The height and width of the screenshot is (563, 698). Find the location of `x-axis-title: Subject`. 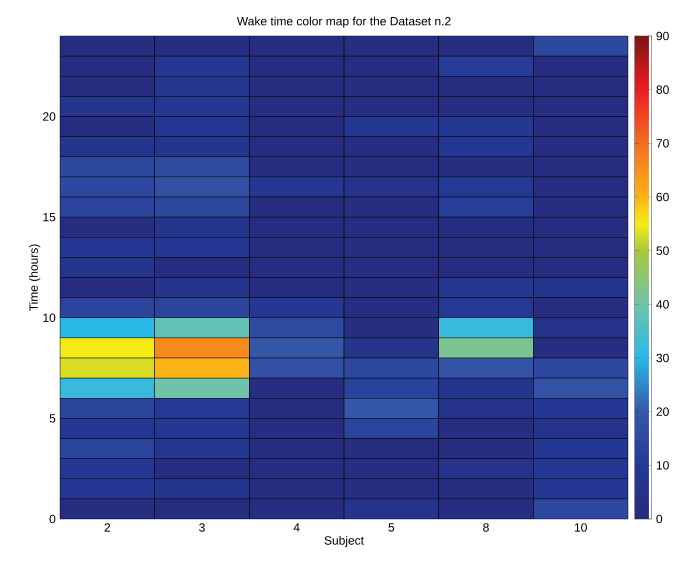

x-axis-title: Subject is located at coordinates (344, 542).